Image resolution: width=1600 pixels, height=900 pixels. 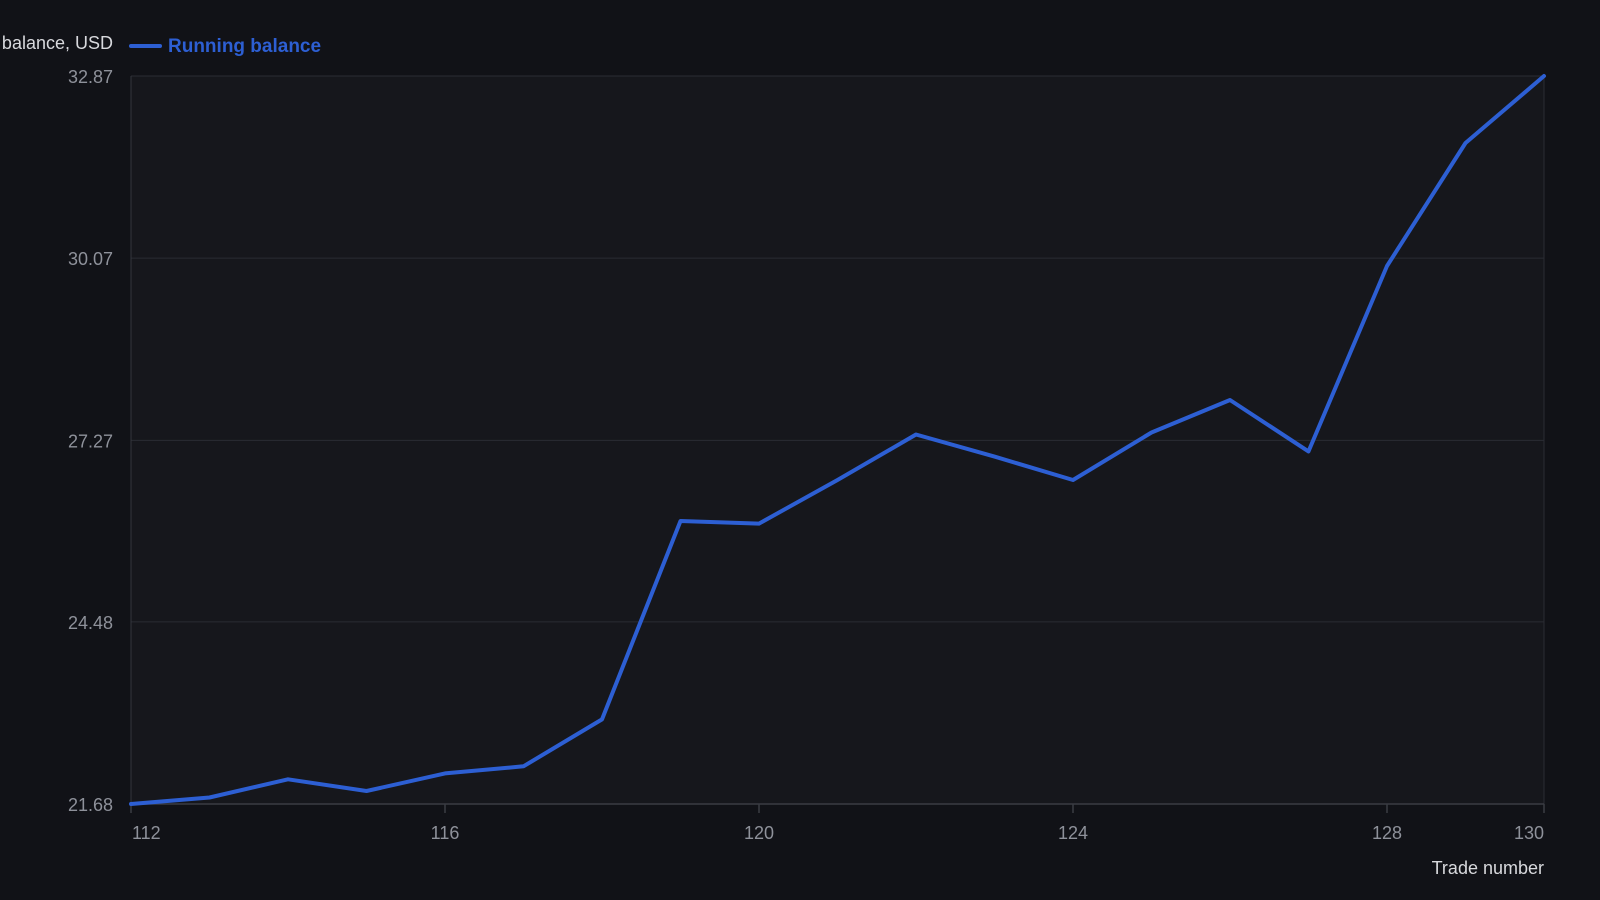 What do you see at coordinates (90, 623) in the screenshot?
I see `y-tick-label: 24.48` at bounding box center [90, 623].